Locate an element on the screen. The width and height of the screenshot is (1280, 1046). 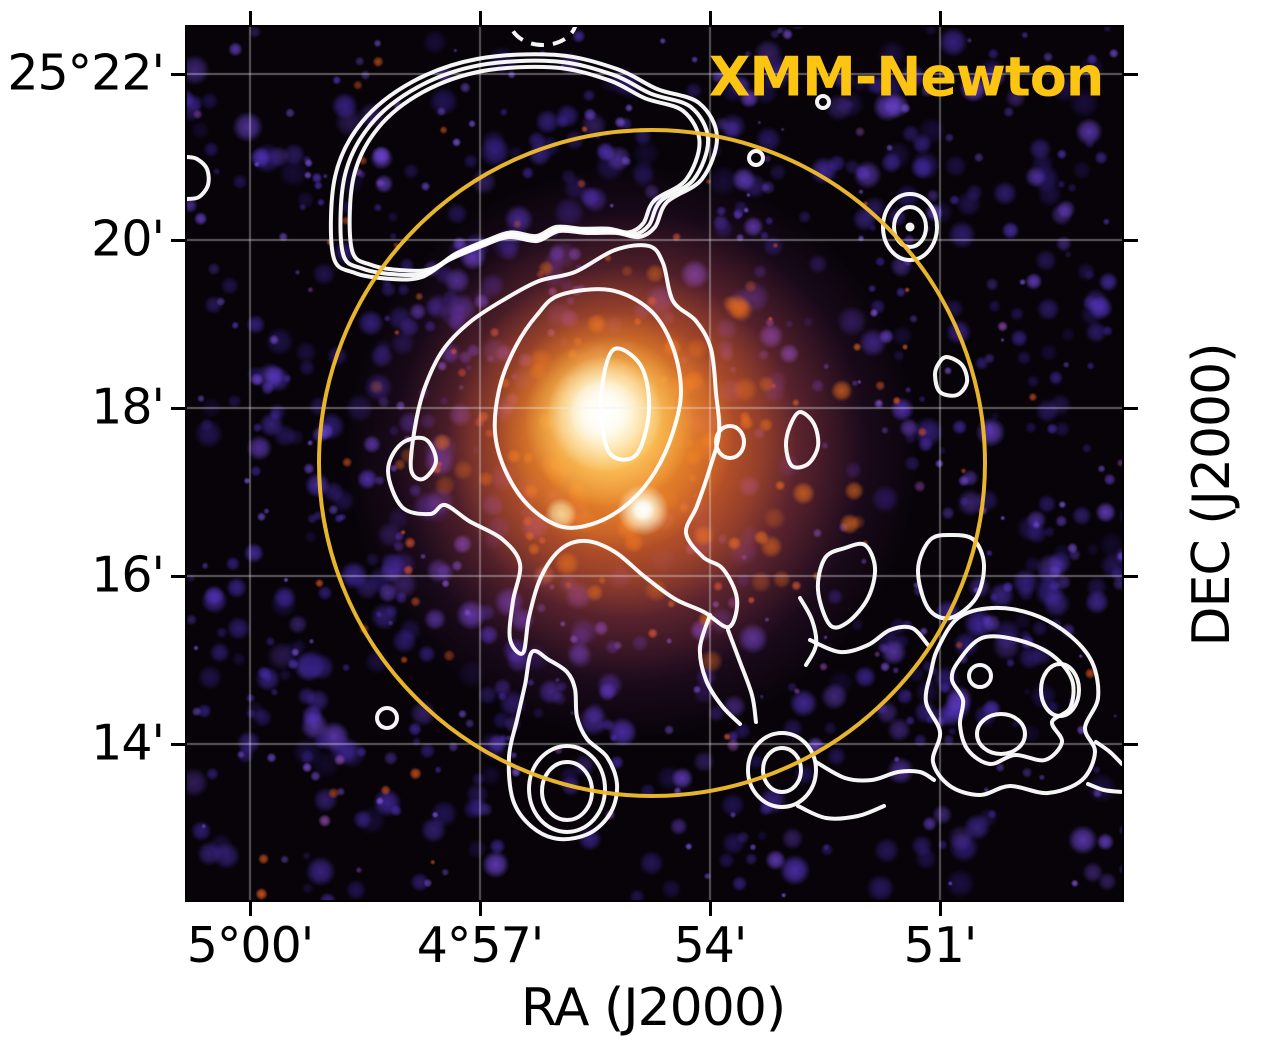
compact-source-core is located at coordinates (910, 227).